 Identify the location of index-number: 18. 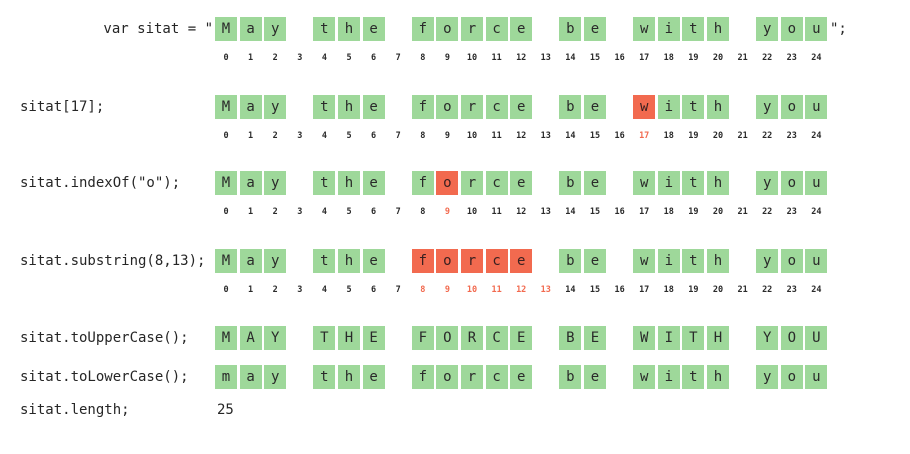
(668, 58).